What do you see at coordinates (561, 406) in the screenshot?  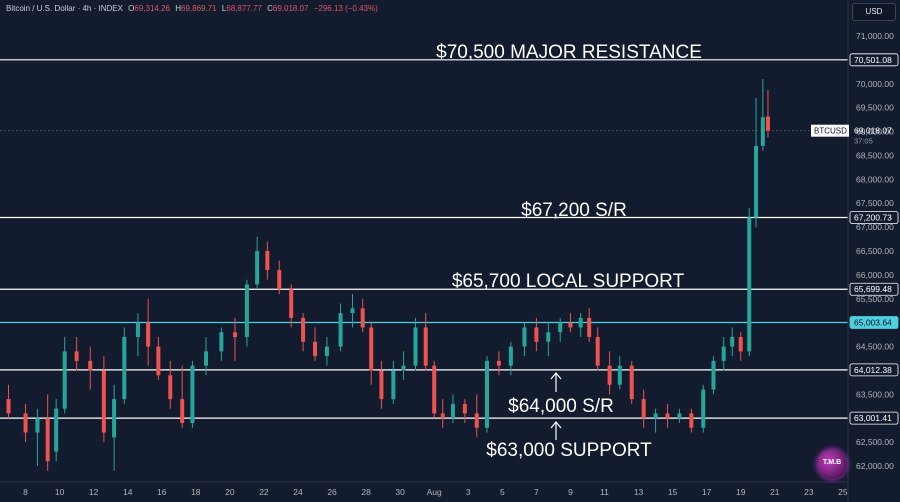 I see `level-annotation: $64,000 S/R` at bounding box center [561, 406].